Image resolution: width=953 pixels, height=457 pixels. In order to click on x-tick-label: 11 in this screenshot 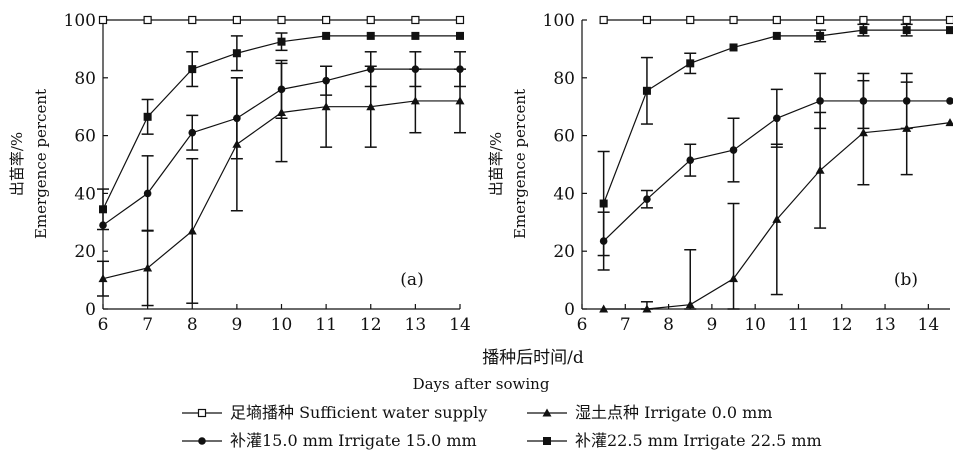, I will do `click(326, 325)`.